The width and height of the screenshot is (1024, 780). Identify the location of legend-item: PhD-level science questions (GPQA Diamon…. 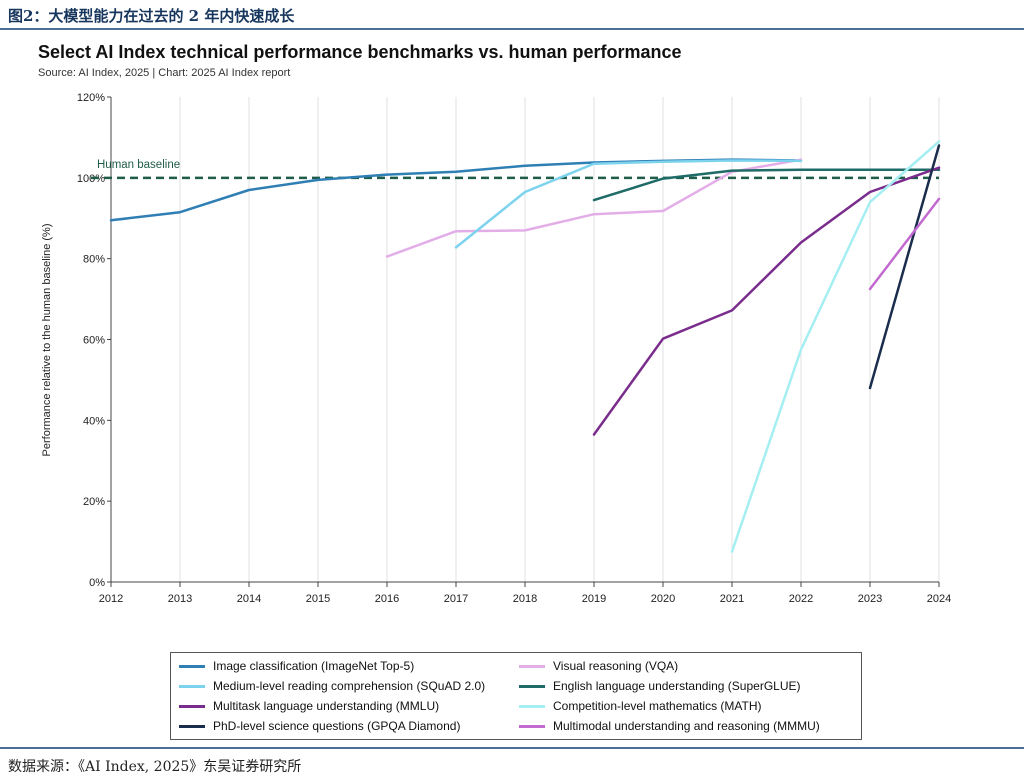
(319, 726).